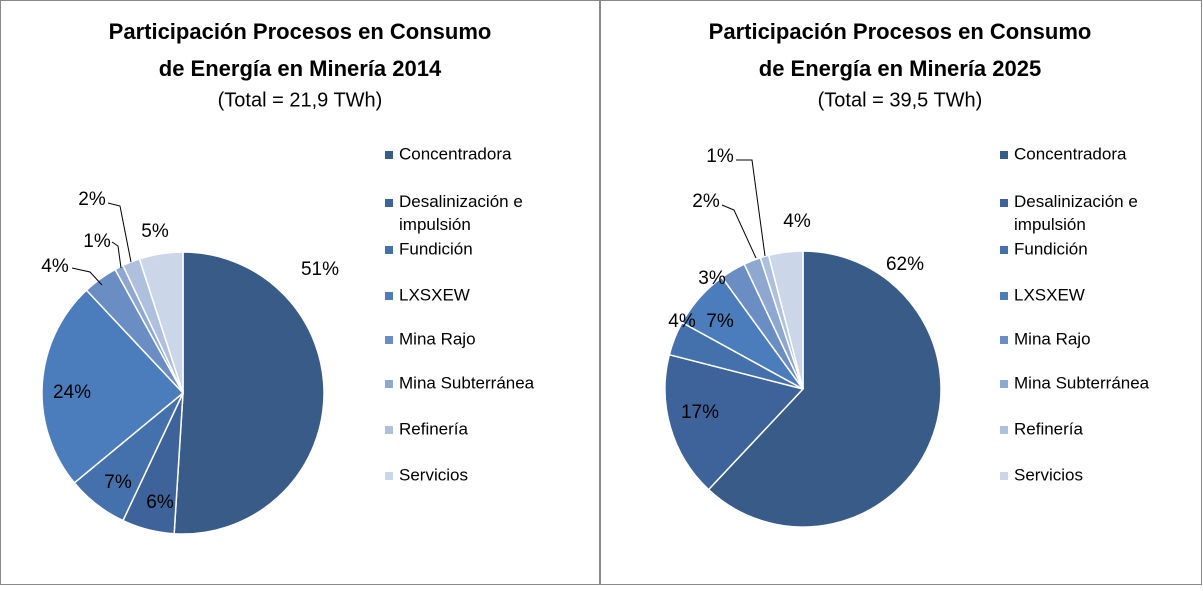 The height and width of the screenshot is (591, 1203). Describe the element at coordinates (700, 412) in the screenshot. I see `data-label: 17%` at that location.